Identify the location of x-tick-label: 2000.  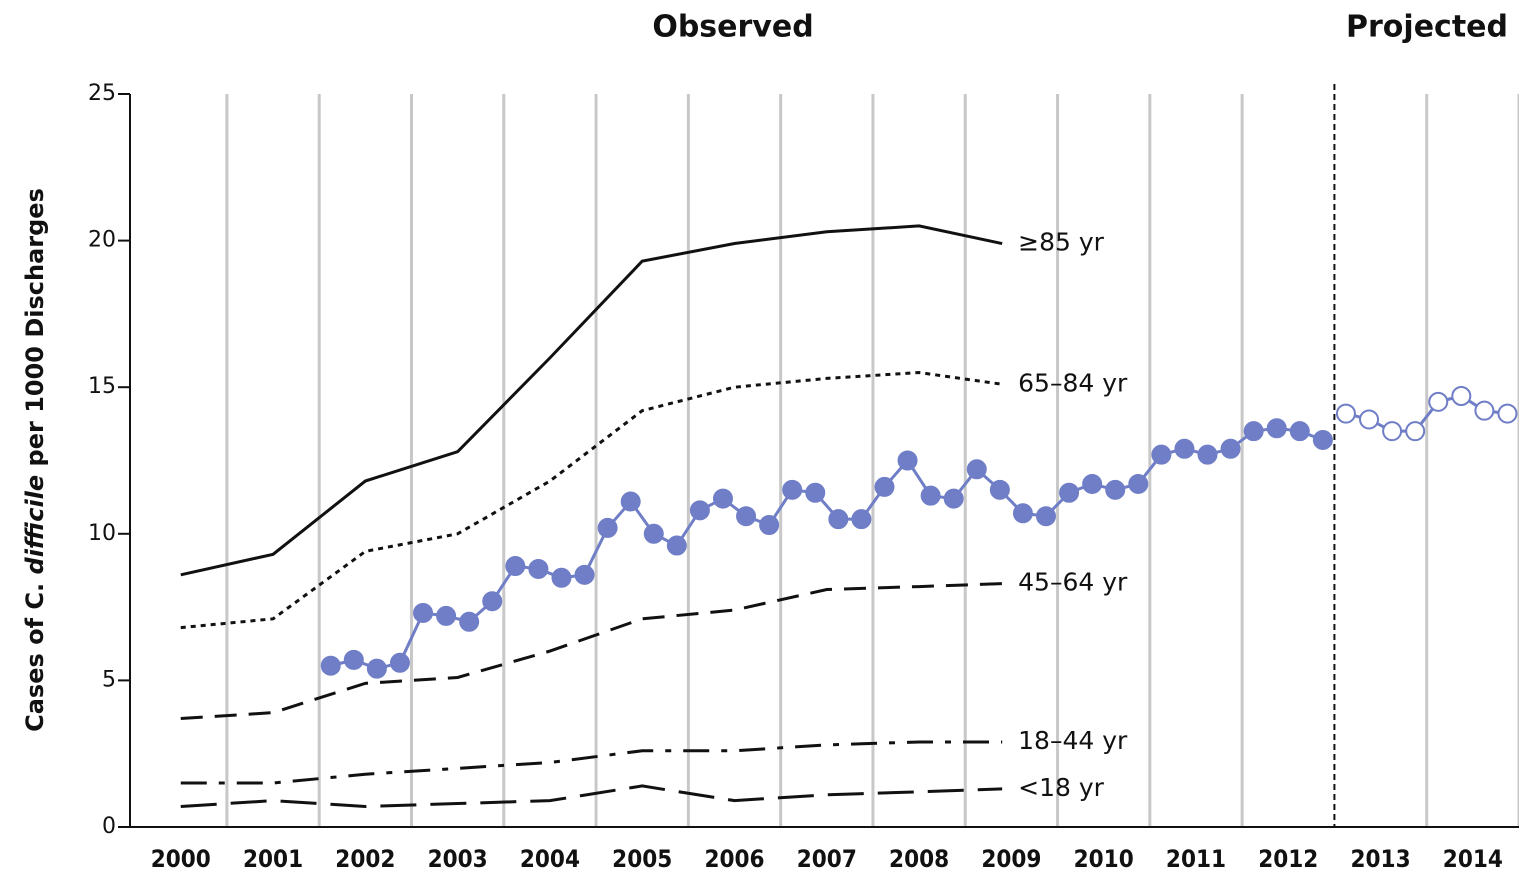
(181, 859).